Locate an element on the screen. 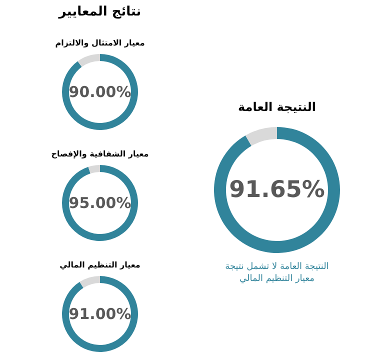 The width and height of the screenshot is (391, 358). data-label: 91.00% is located at coordinates (100, 314).